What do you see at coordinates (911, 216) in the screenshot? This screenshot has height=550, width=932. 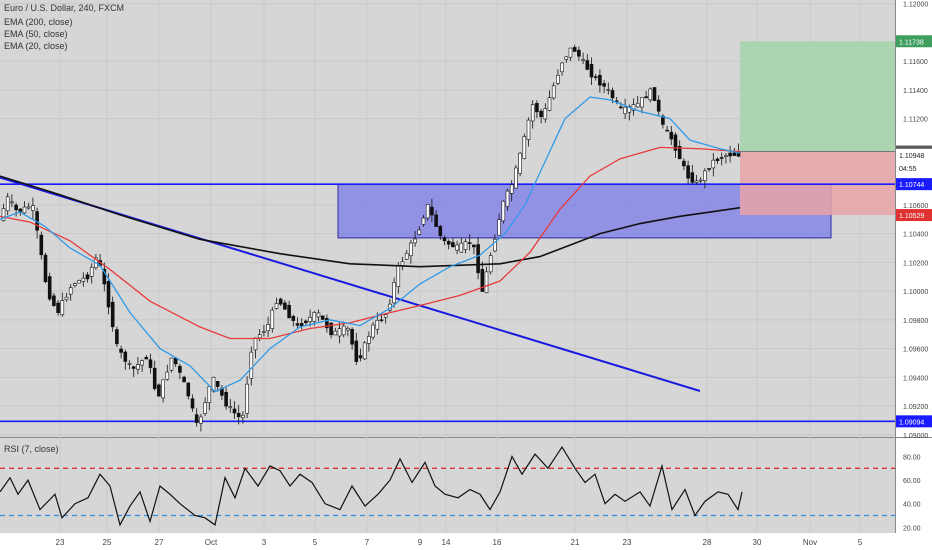 I see `price-tag-label: 1.10529` at bounding box center [911, 216].